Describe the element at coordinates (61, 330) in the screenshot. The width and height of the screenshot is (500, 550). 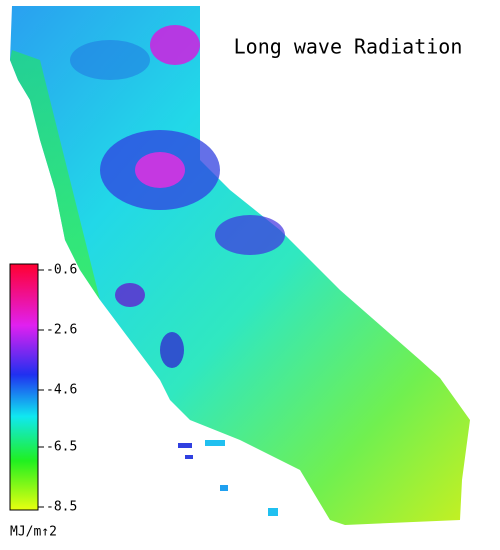
I see `colorbar-tick-label: -2.6` at that location.